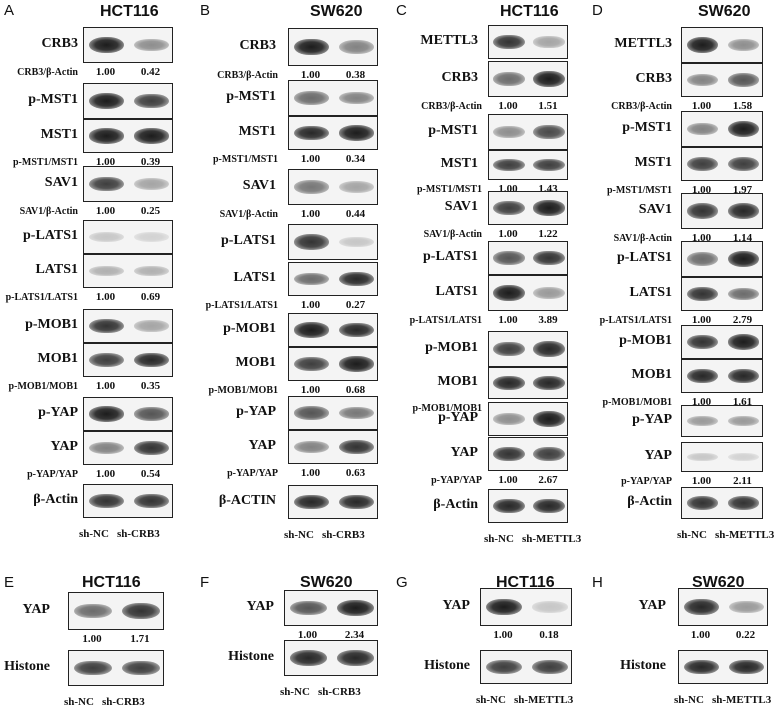  What do you see at coordinates (55, 499) in the screenshot?
I see `protein-label: β-Actin` at bounding box center [55, 499].